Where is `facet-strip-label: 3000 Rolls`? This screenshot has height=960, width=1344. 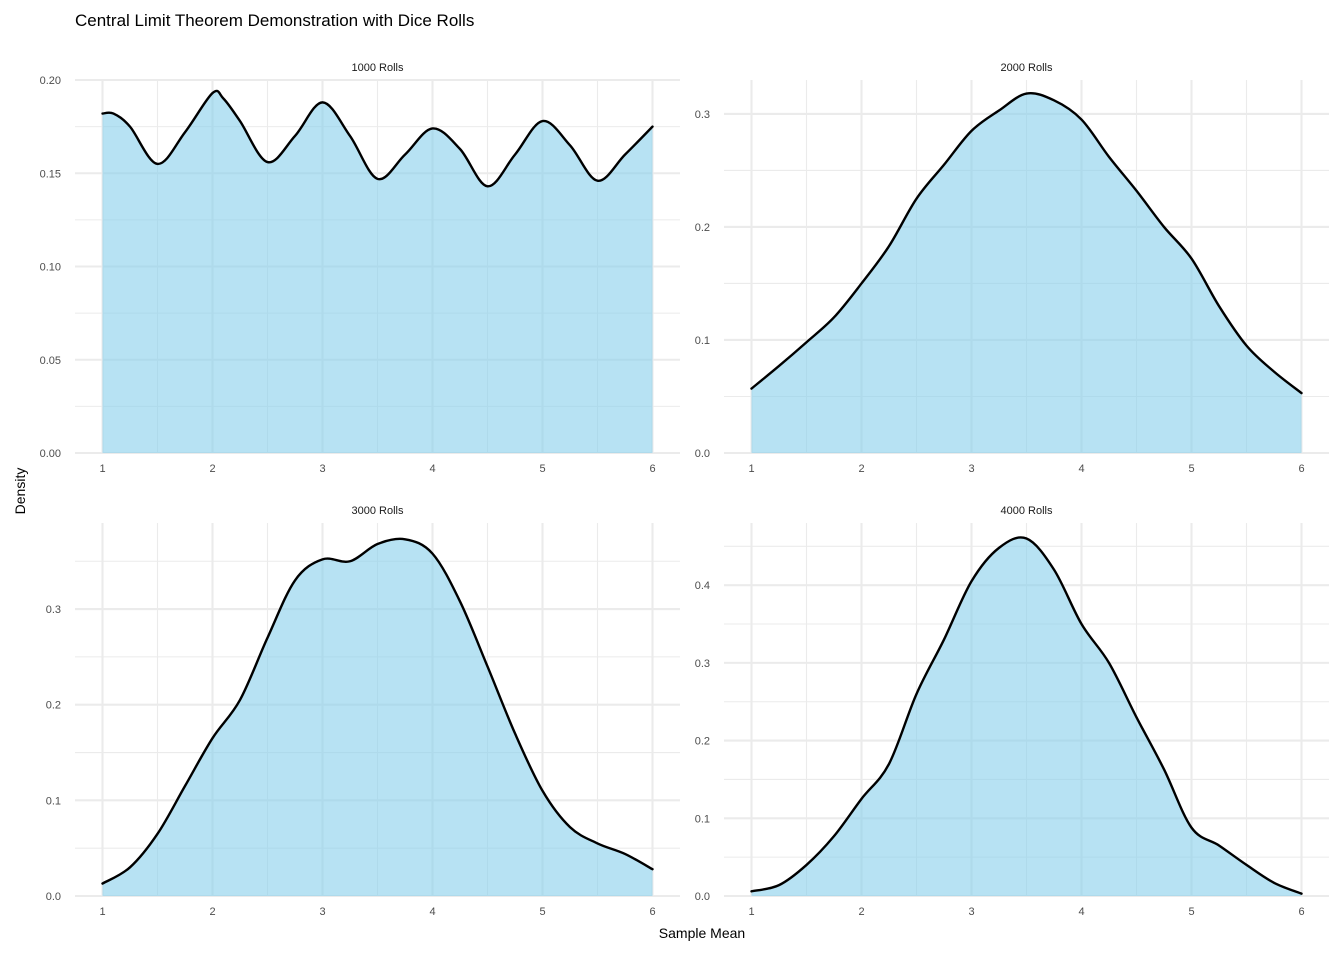
facet-strip-label: 3000 Rolls is located at coordinates (378, 511).